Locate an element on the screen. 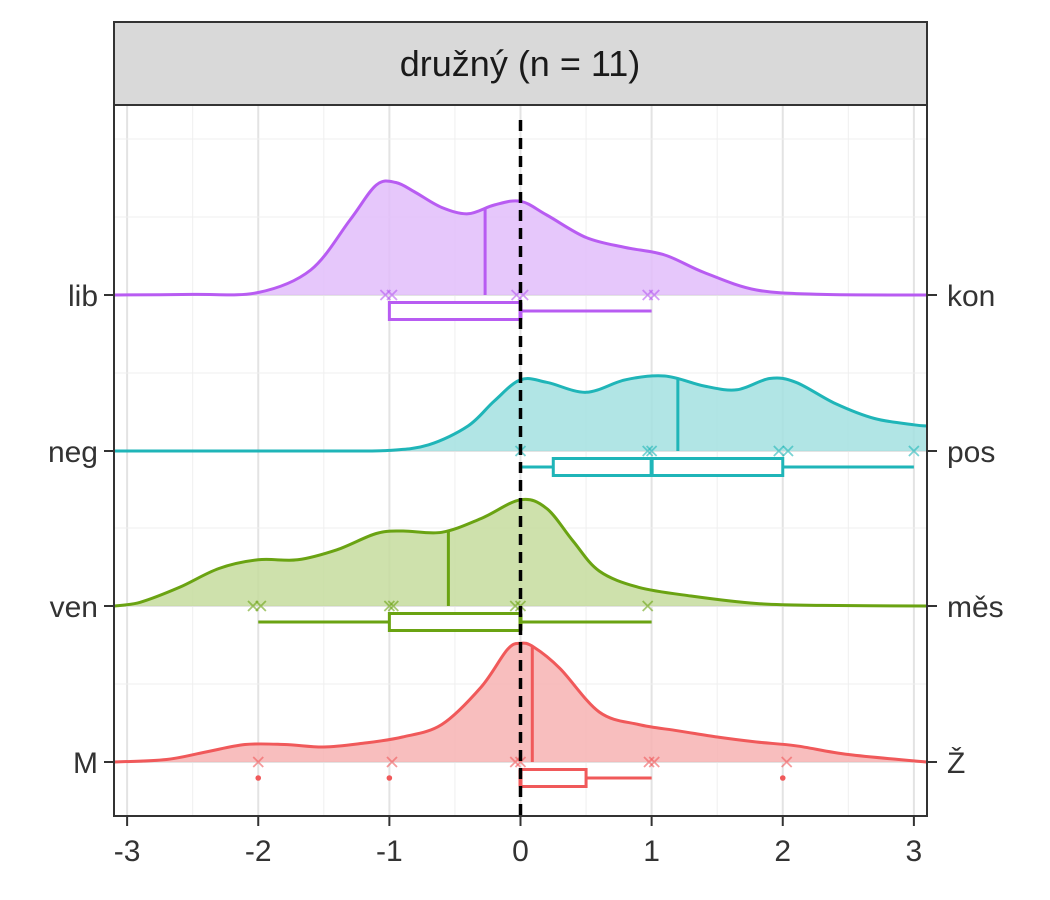  x-tick-label: 3 is located at coordinates (914, 851).